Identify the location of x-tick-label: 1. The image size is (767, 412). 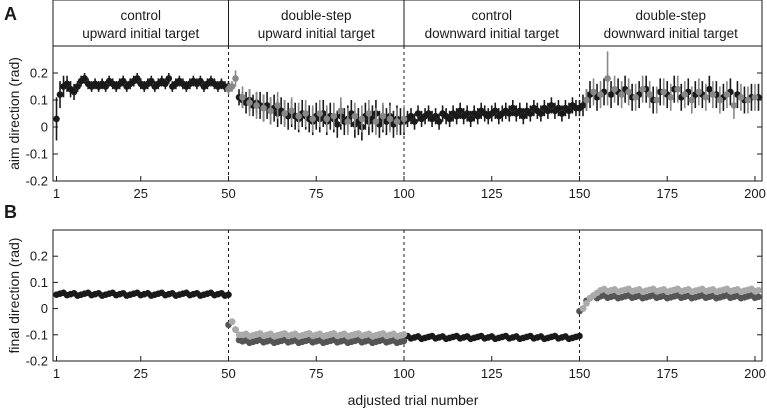
(56, 373).